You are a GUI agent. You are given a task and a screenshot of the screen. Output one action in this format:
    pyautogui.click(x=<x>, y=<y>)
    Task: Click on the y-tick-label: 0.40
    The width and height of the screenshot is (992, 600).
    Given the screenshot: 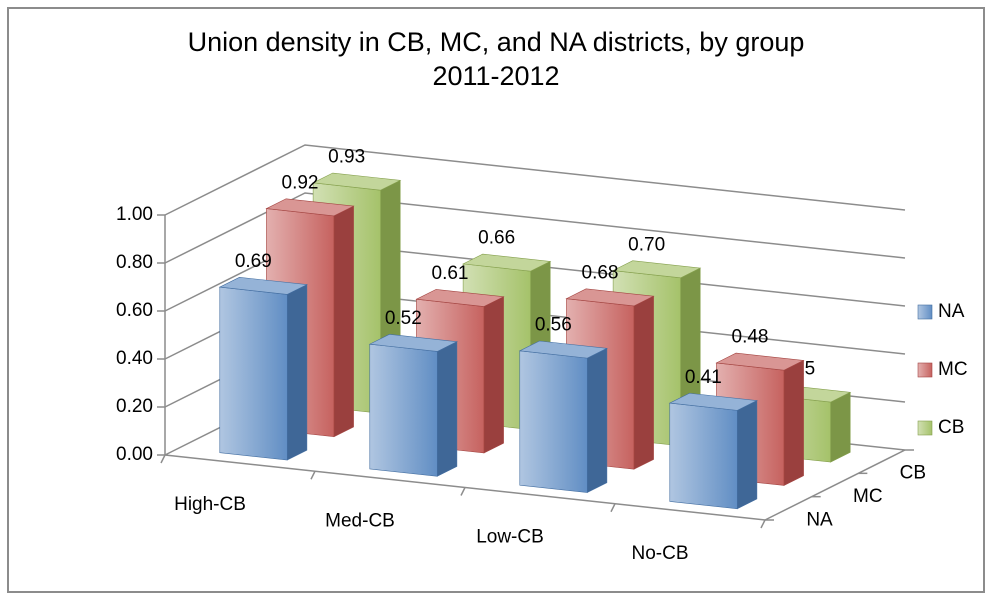 What is the action you would take?
    pyautogui.click(x=134, y=358)
    